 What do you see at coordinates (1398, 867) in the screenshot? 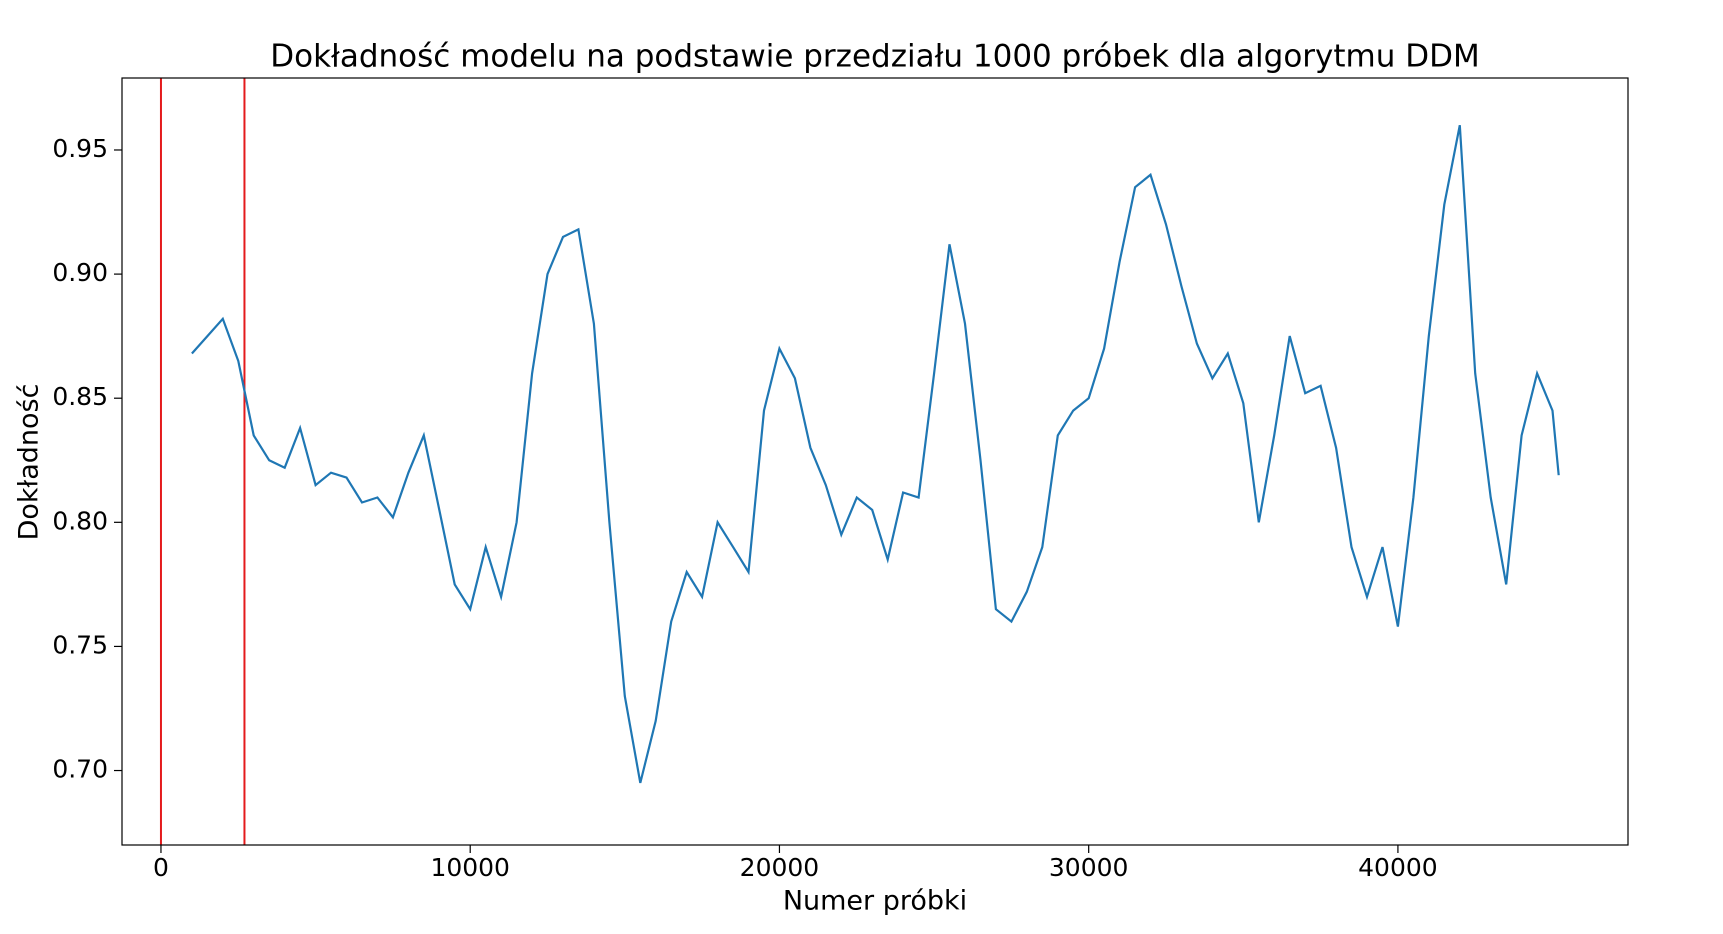
I see `x-tick-label: 40000` at bounding box center [1398, 867].